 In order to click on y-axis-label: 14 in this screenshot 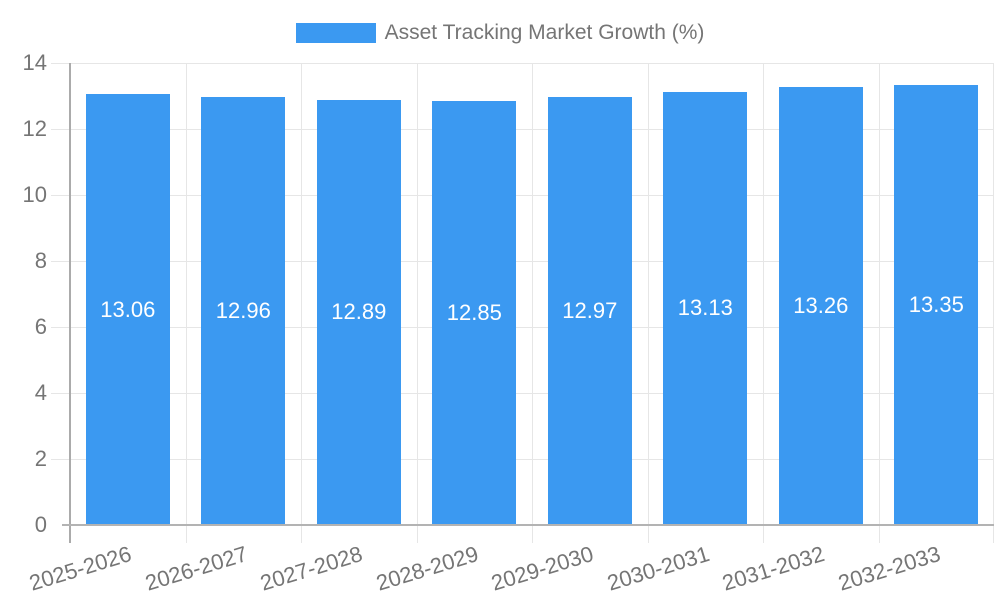, I will do `click(34, 62)`.